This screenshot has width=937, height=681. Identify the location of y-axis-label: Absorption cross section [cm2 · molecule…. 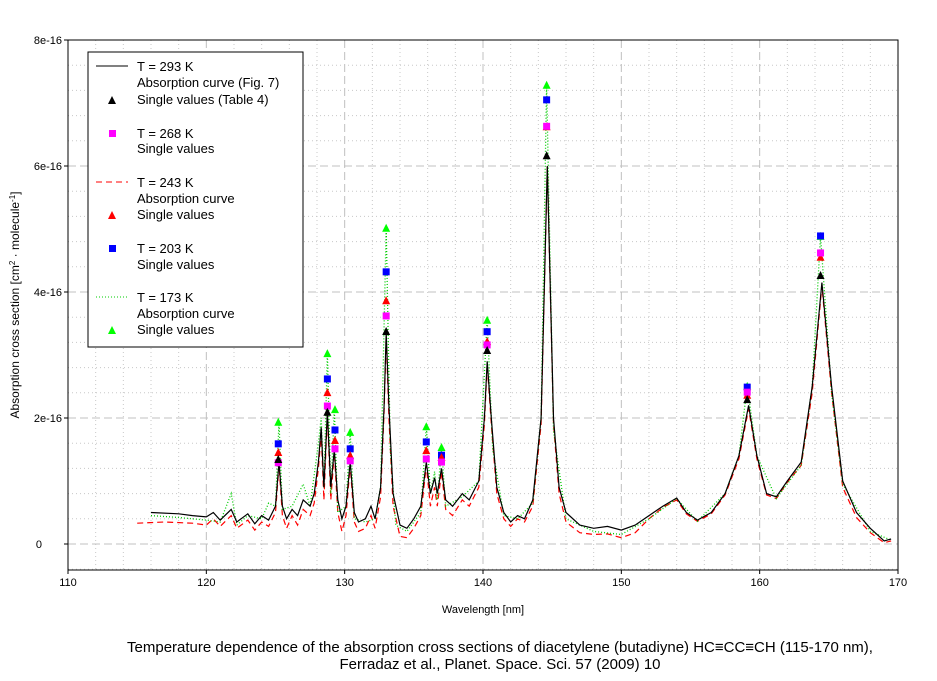
(15, 304).